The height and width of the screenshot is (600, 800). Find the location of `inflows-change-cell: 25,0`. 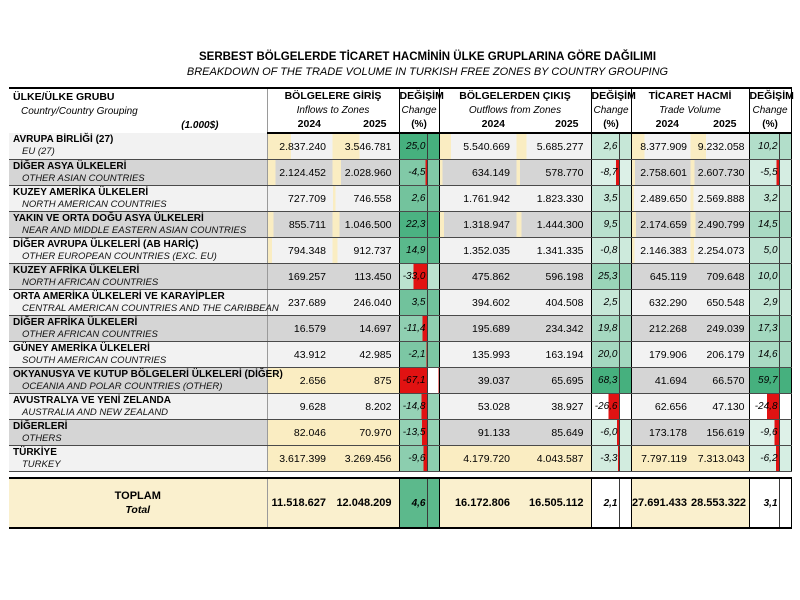

inflows-change-cell: 25,0 is located at coordinates (419, 146).